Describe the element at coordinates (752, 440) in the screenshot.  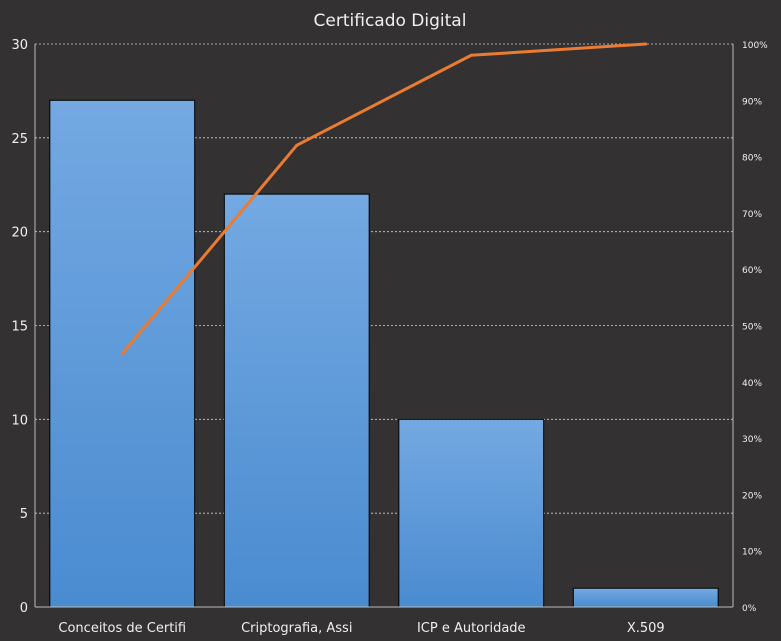
I see `y2-tick-label: 30%` at that location.